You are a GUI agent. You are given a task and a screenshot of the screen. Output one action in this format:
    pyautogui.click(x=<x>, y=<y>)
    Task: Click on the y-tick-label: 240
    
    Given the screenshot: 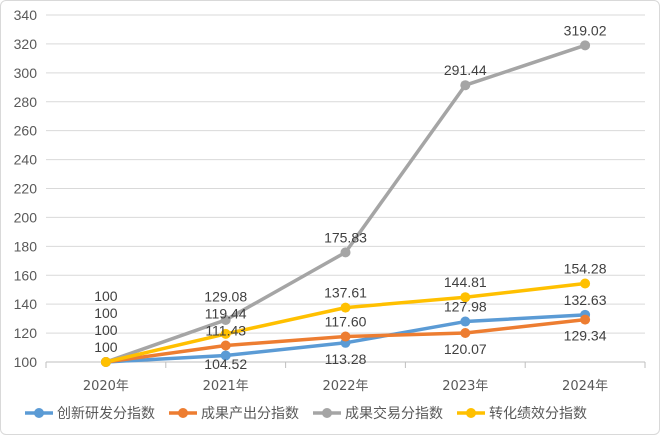 What is the action you would take?
    pyautogui.click(x=26, y=160)
    